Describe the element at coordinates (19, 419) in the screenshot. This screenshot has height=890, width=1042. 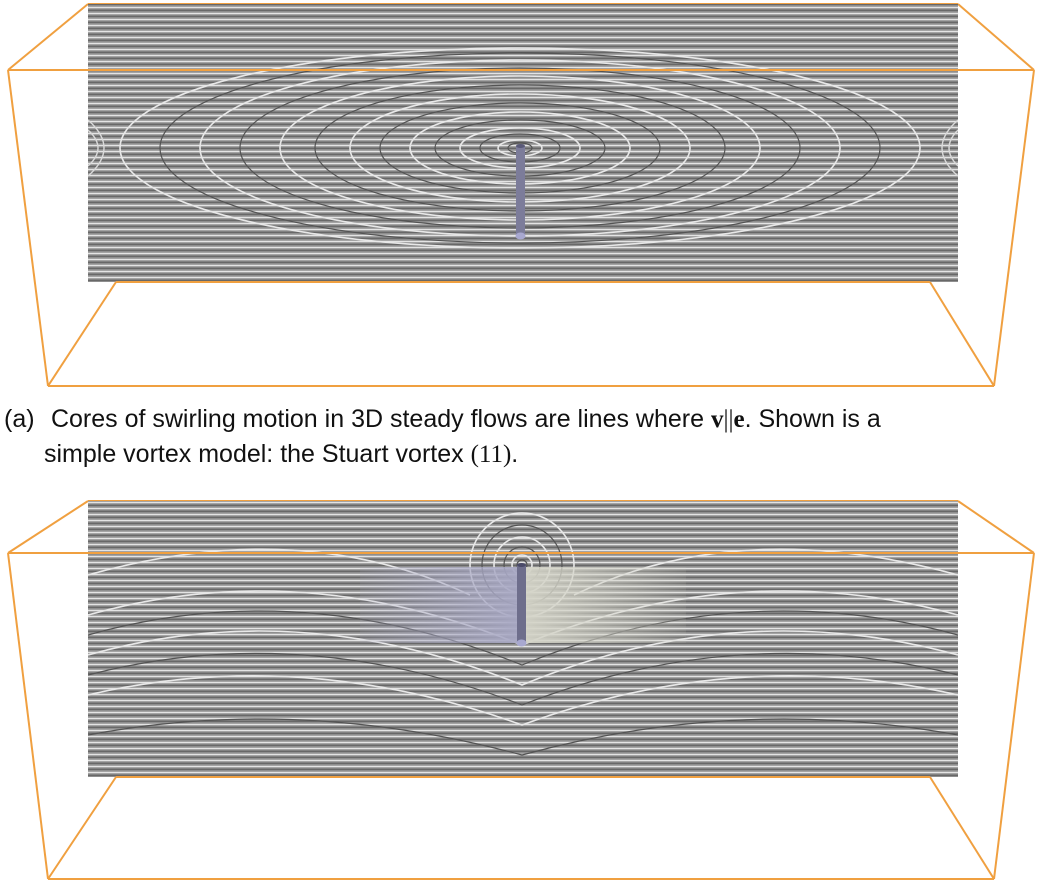
I see `caption-a-label: (a)` at that location.